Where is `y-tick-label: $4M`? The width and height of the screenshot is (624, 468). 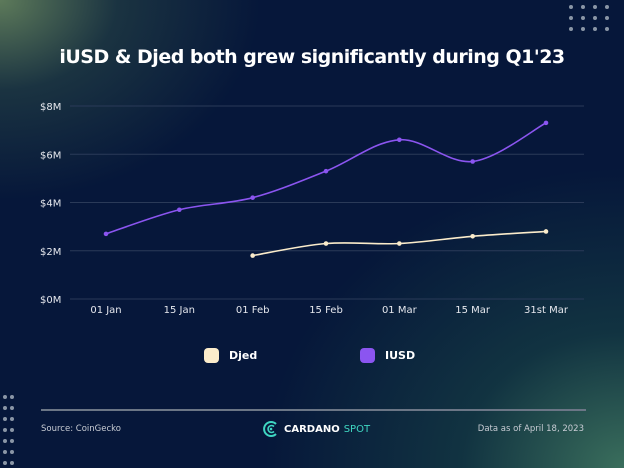
y-tick-label: $4M is located at coordinates (50, 204).